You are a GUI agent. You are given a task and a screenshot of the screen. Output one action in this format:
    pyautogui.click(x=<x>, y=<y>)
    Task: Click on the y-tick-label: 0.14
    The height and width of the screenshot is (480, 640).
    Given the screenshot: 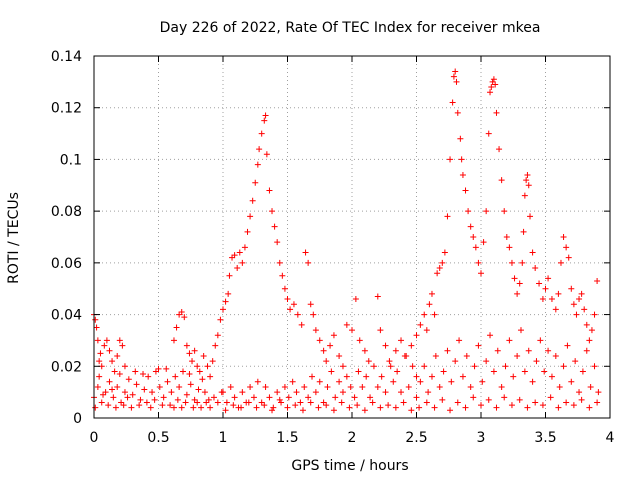 What is the action you would take?
    pyautogui.click(x=66, y=57)
    